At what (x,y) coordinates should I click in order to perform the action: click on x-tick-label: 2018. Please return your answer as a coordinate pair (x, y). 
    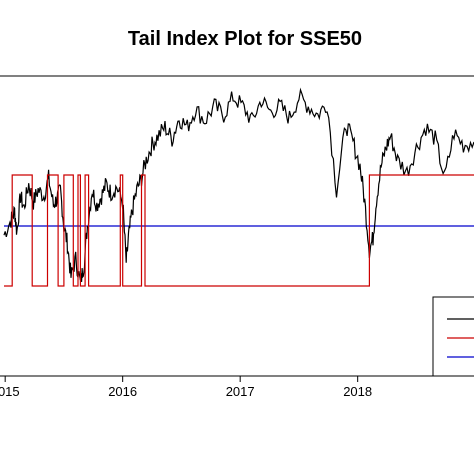
    Looking at the image, I should click on (357, 391).